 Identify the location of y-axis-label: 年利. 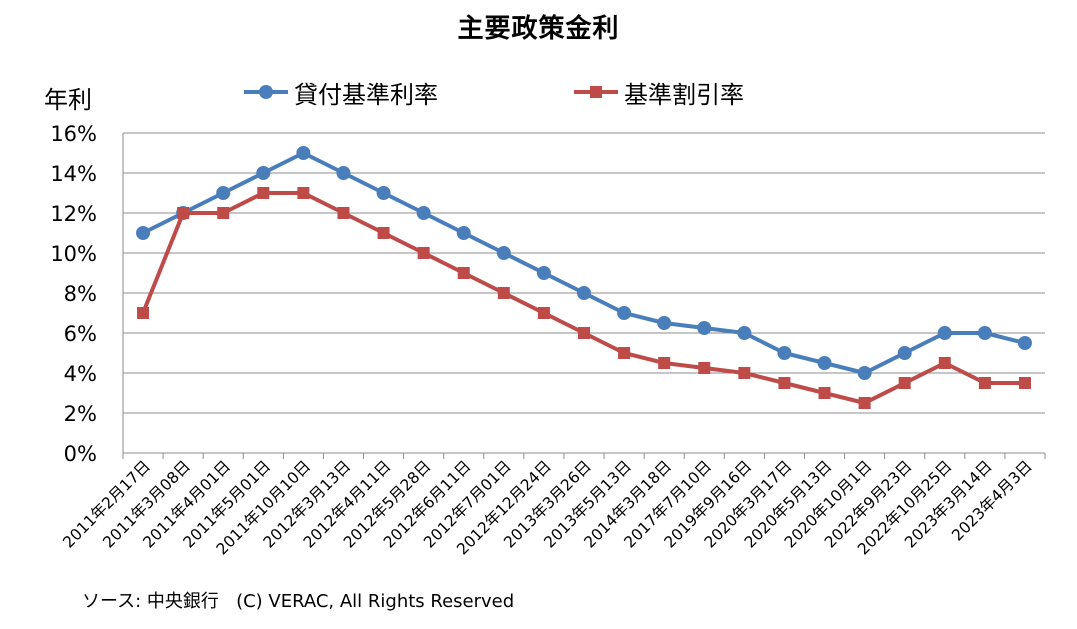
(68, 100).